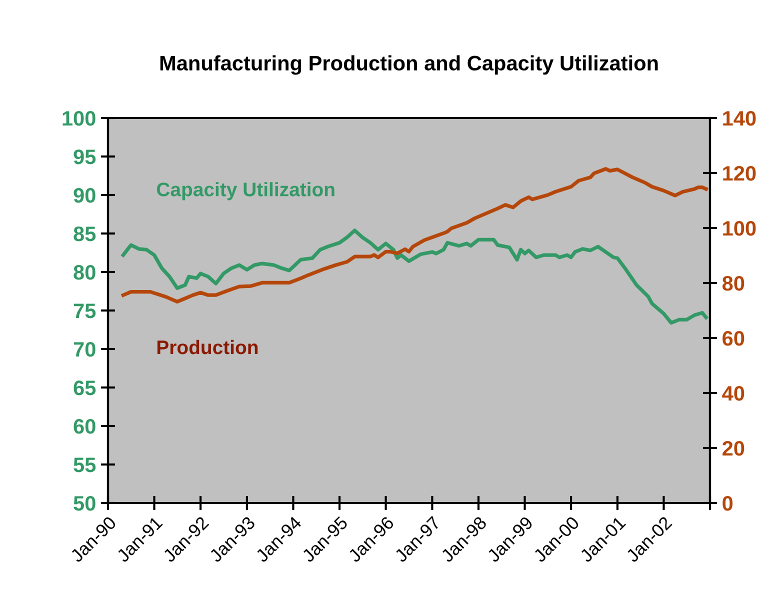  I want to click on y2-tick-label: 80, so click(733, 283).